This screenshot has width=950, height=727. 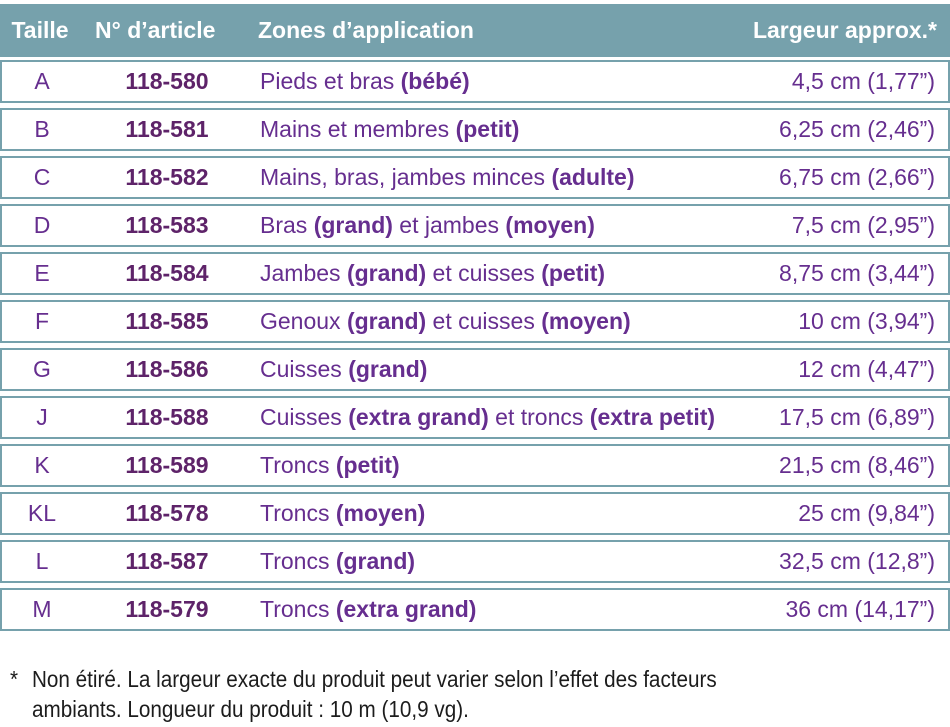 I want to click on article-cell: 118-580, so click(x=167, y=81).